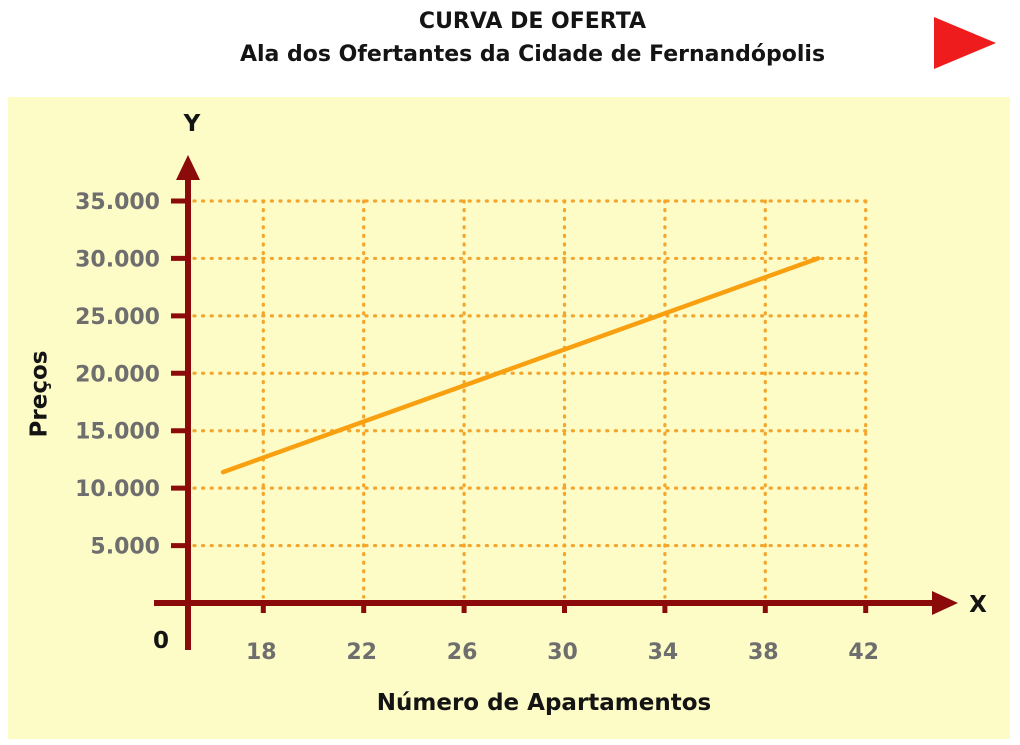  What do you see at coordinates (188, 167) in the screenshot?
I see `y-axis-arrowhead` at bounding box center [188, 167].